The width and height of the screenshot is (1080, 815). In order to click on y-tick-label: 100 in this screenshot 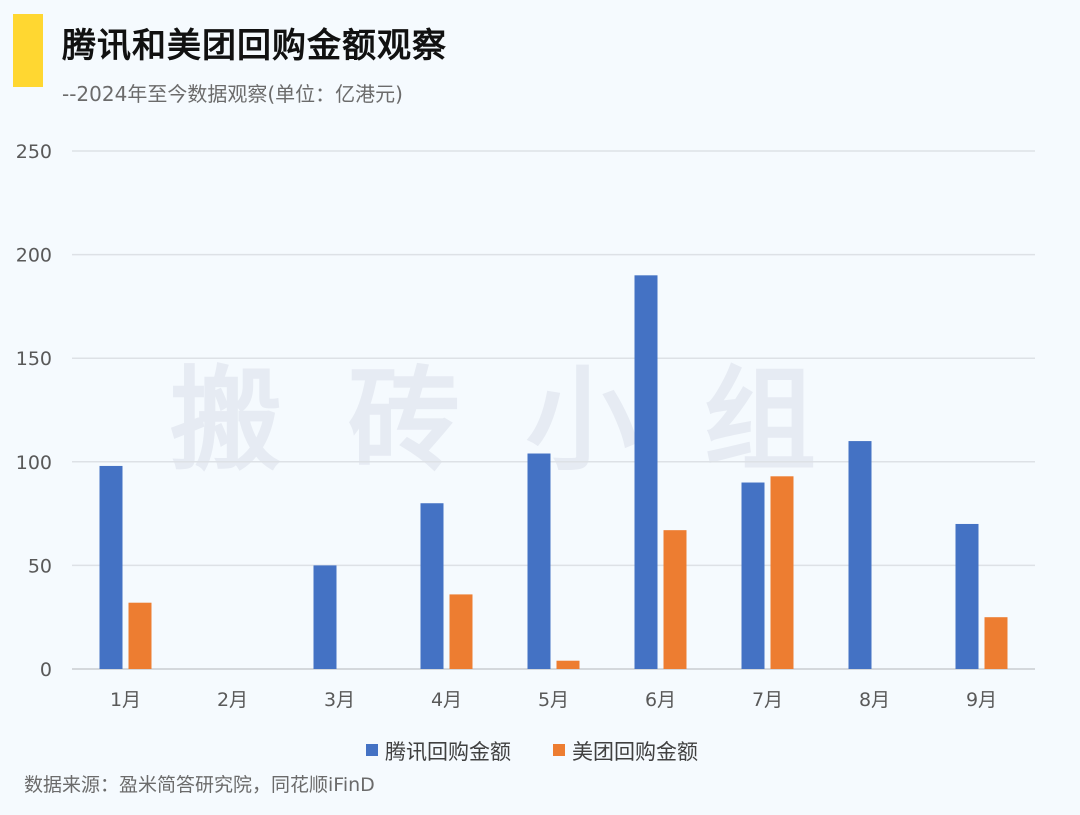, I will do `click(34, 463)`.